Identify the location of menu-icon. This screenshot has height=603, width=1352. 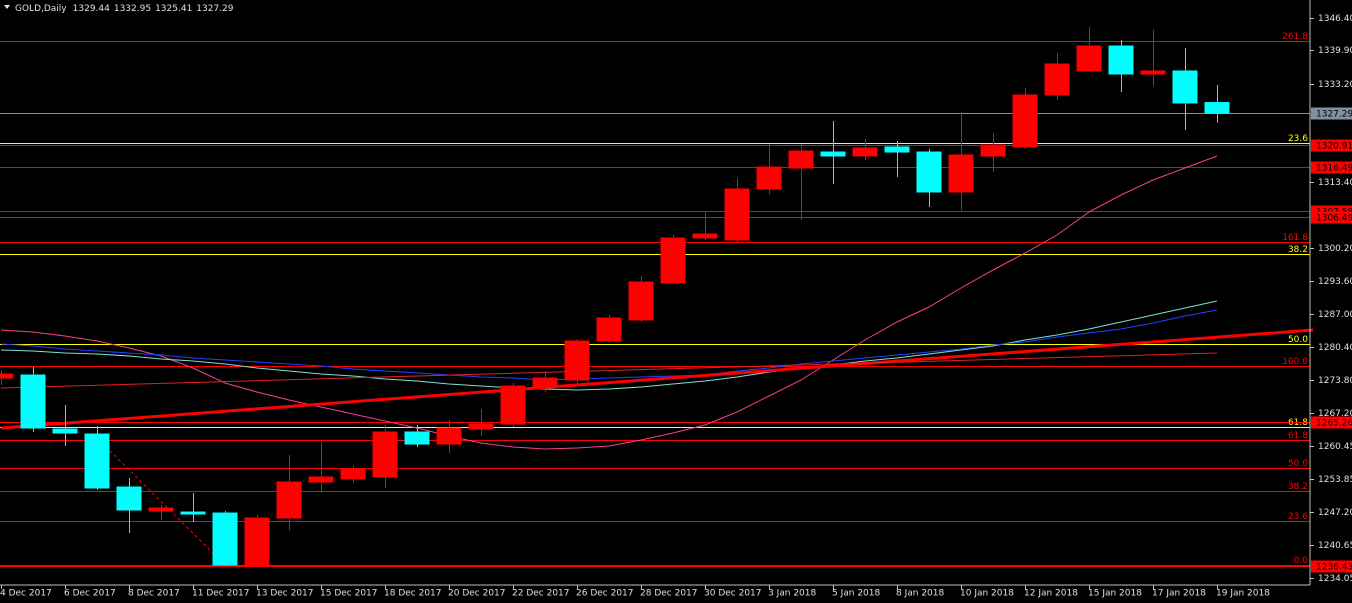
(7, 7).